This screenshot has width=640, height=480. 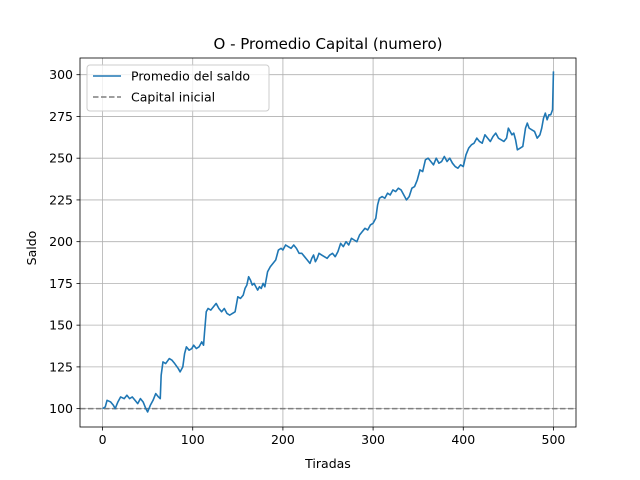 I want to click on chart-title: O - Promedio Capital (numero), so click(x=328, y=44).